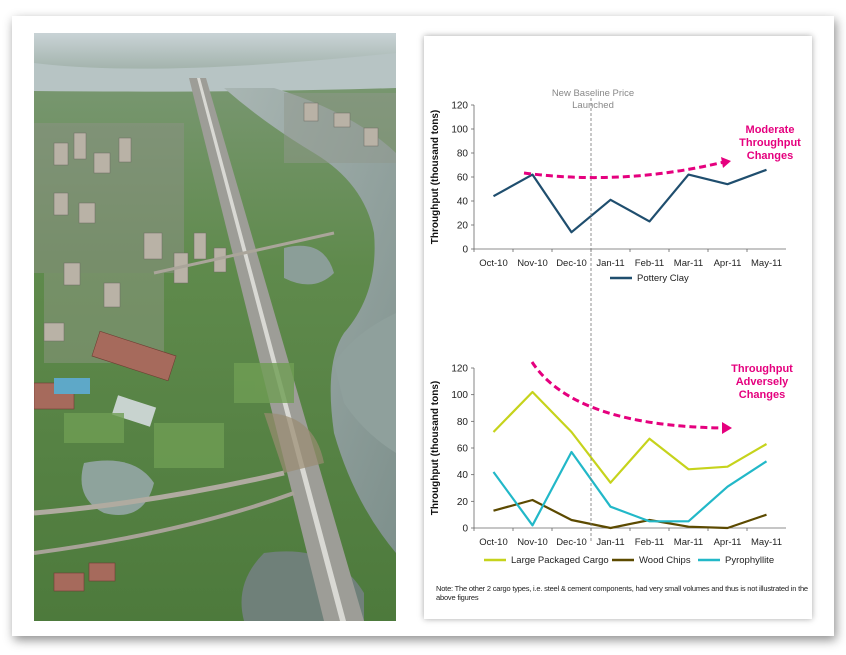  I want to click on legend-label: Pottery Clay, so click(663, 278).